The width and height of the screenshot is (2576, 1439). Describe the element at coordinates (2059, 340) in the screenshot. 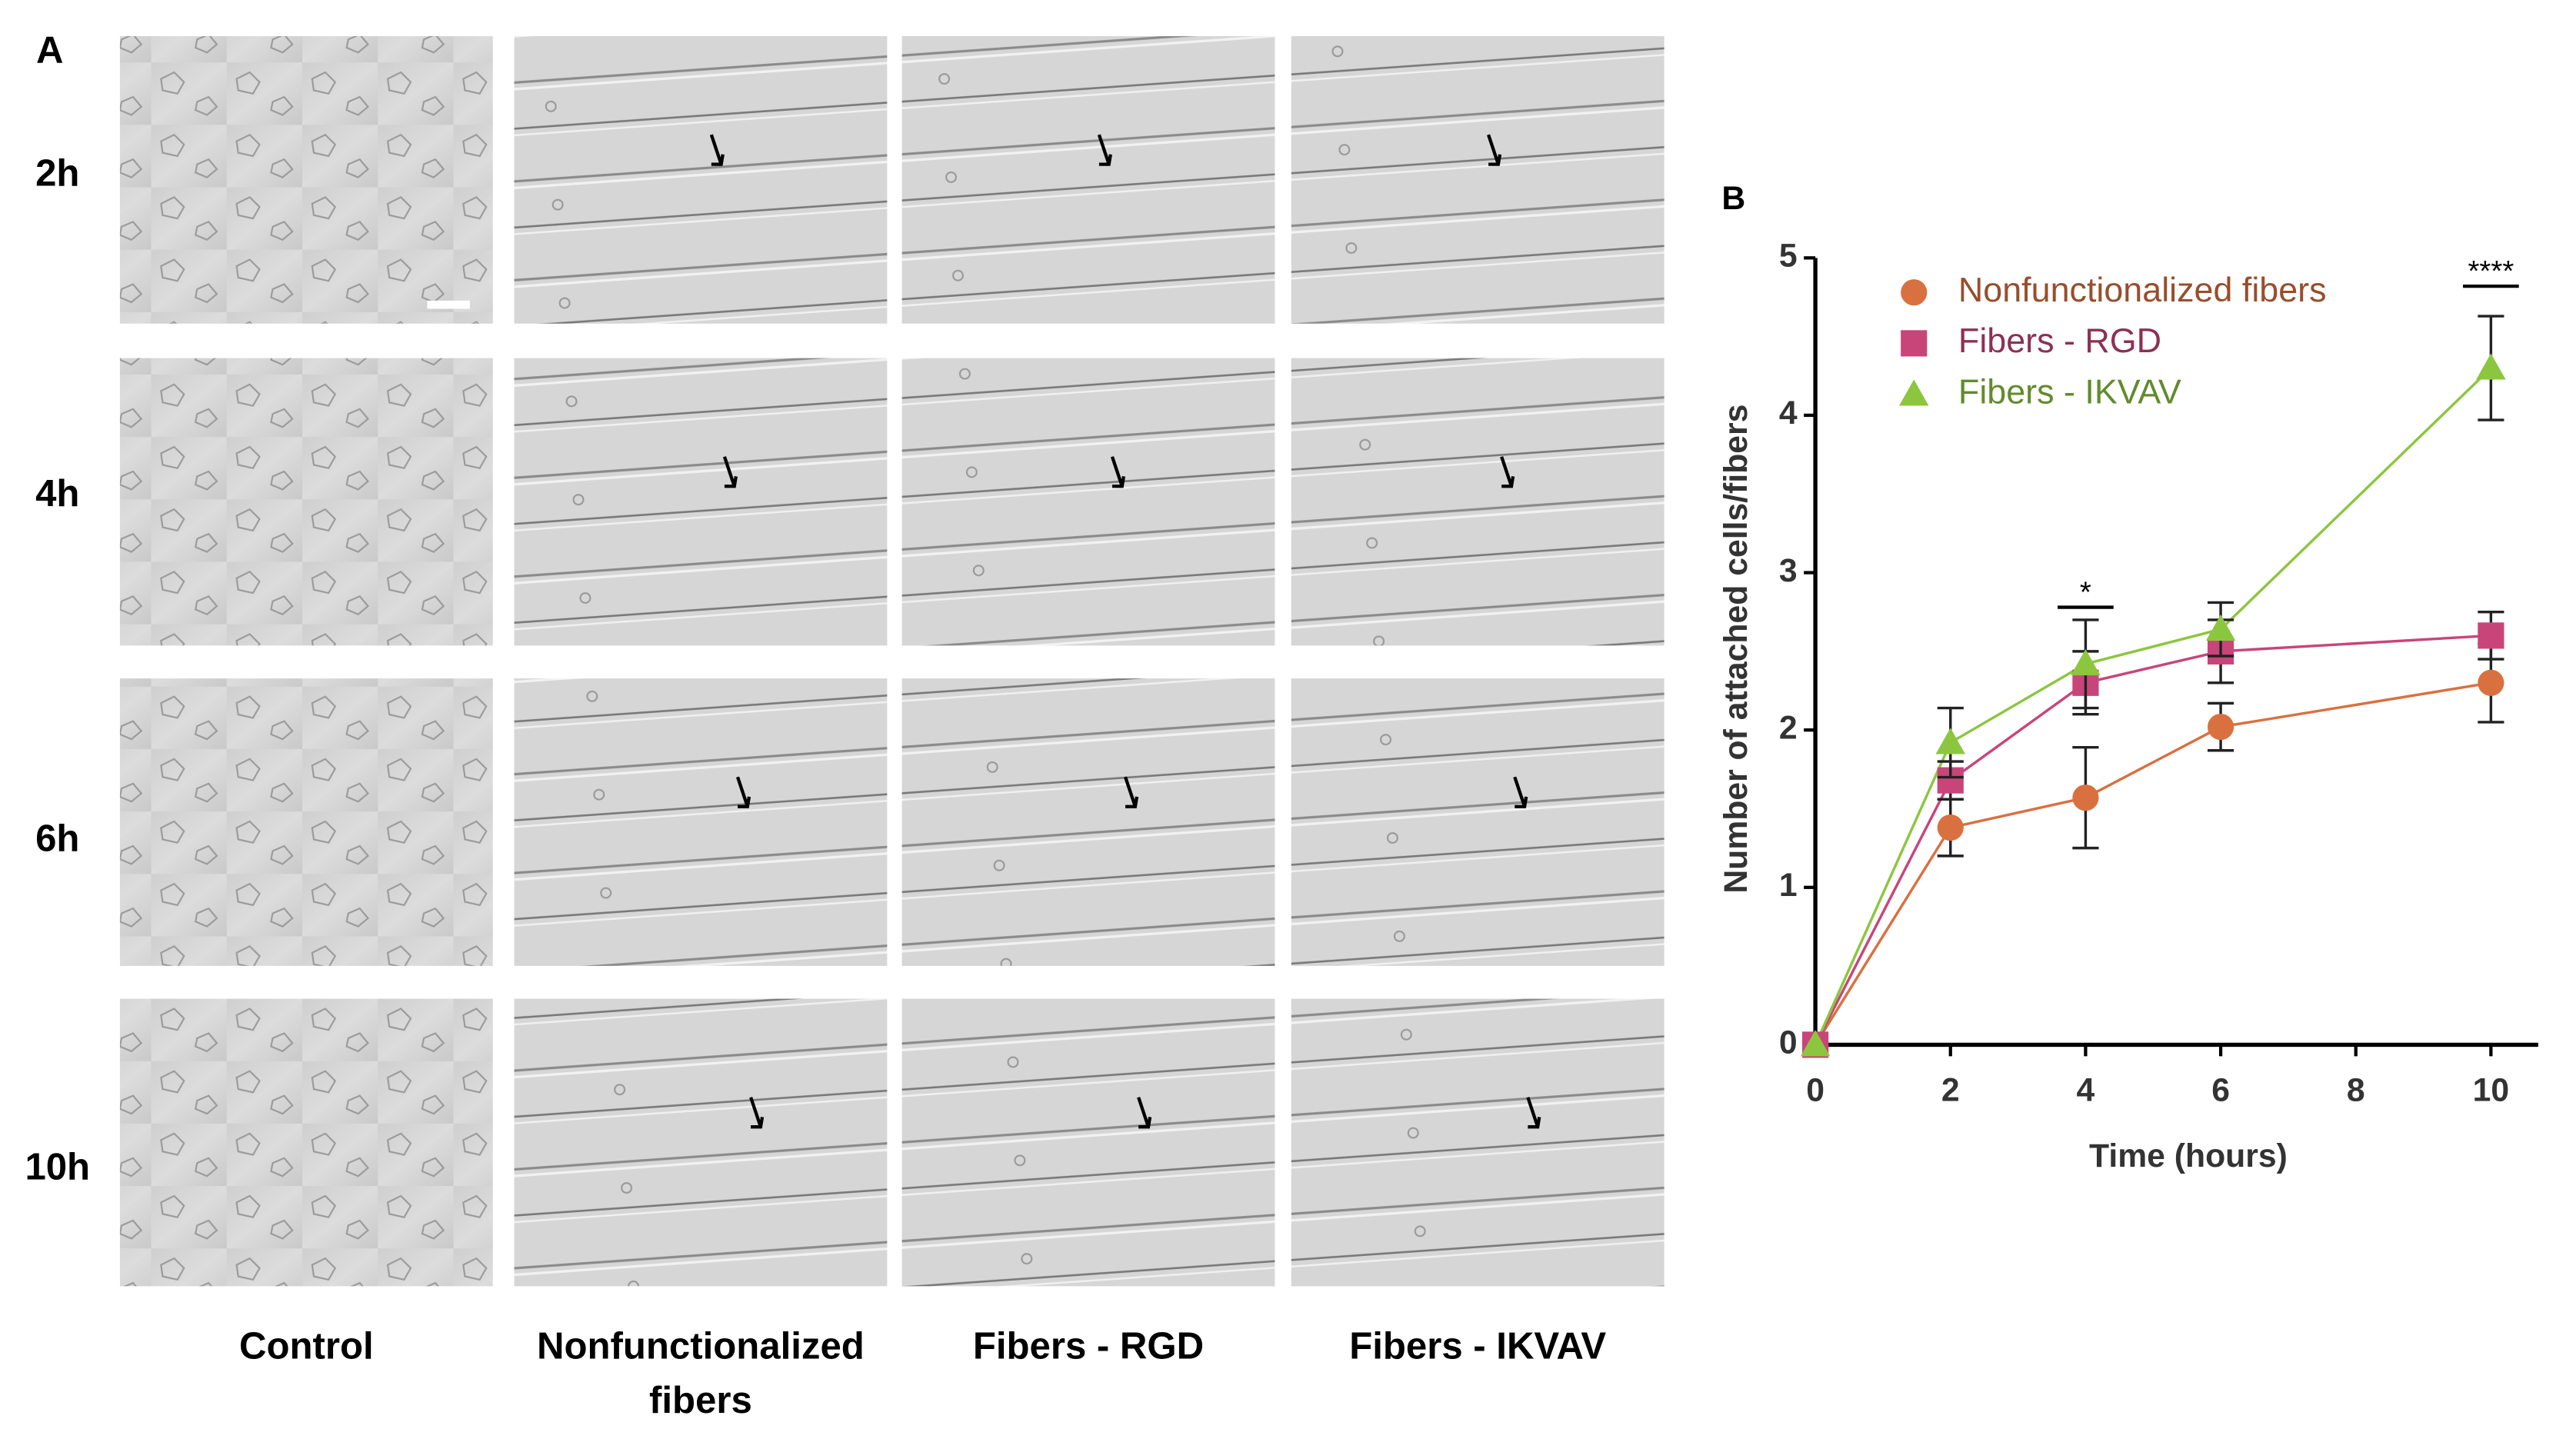

I see `legend-label: Fibers - RGD` at that location.